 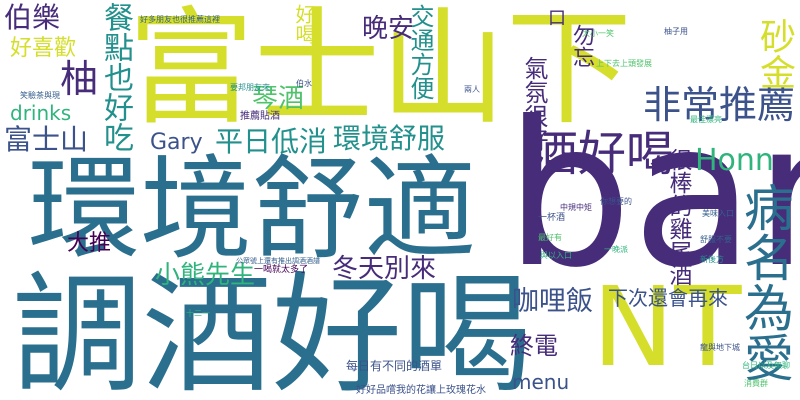 I want to click on word-jiu-haohe: 酒好喝, so click(x=602, y=154).